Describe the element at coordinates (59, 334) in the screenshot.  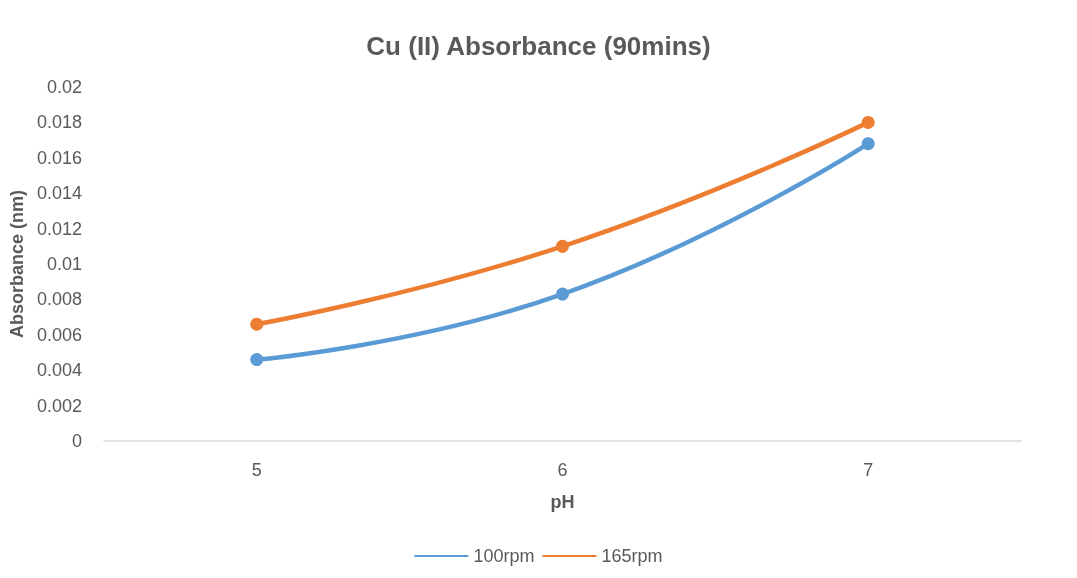
I see `y-tick-label: 0.006` at that location.